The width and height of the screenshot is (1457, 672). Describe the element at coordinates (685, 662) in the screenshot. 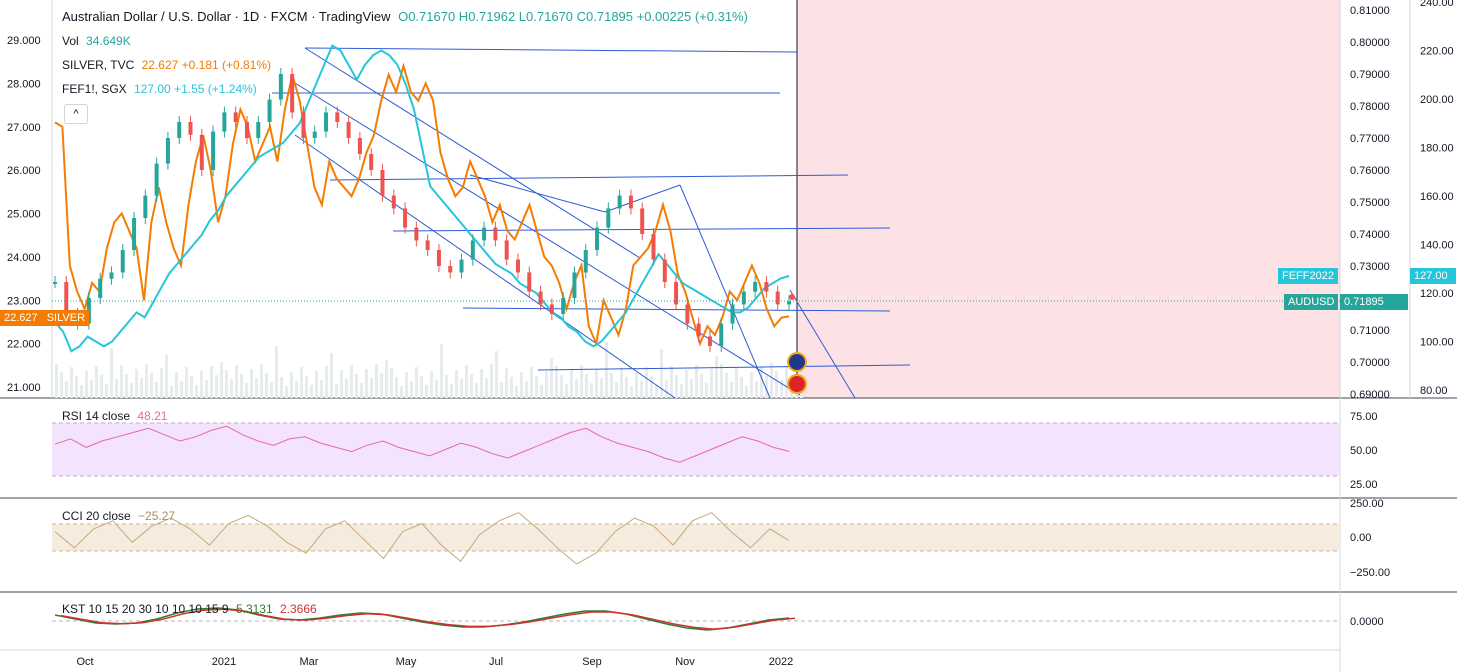

I see `time-axis-tick: Nov` at that location.